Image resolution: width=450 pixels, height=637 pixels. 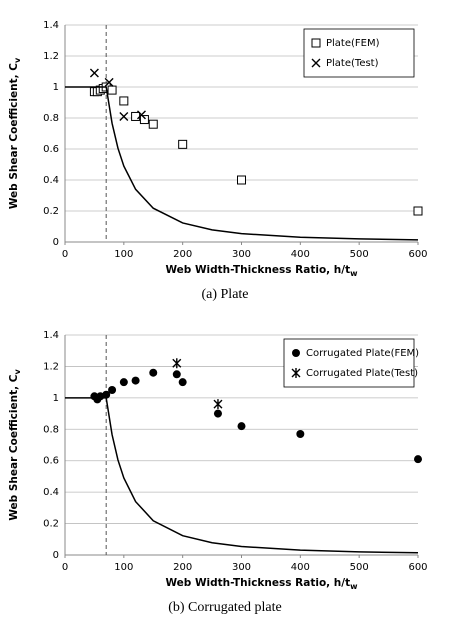 I want to click on legend-label: Corrugated Plate(FEM), so click(x=362, y=353).